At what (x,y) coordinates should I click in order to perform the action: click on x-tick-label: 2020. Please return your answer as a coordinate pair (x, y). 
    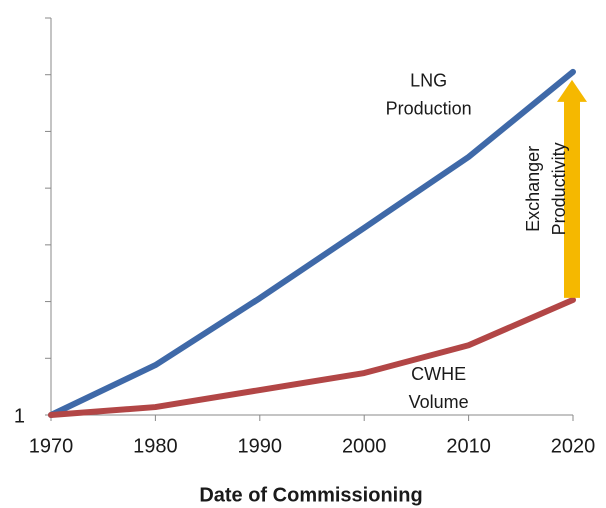
    Looking at the image, I should click on (573, 446).